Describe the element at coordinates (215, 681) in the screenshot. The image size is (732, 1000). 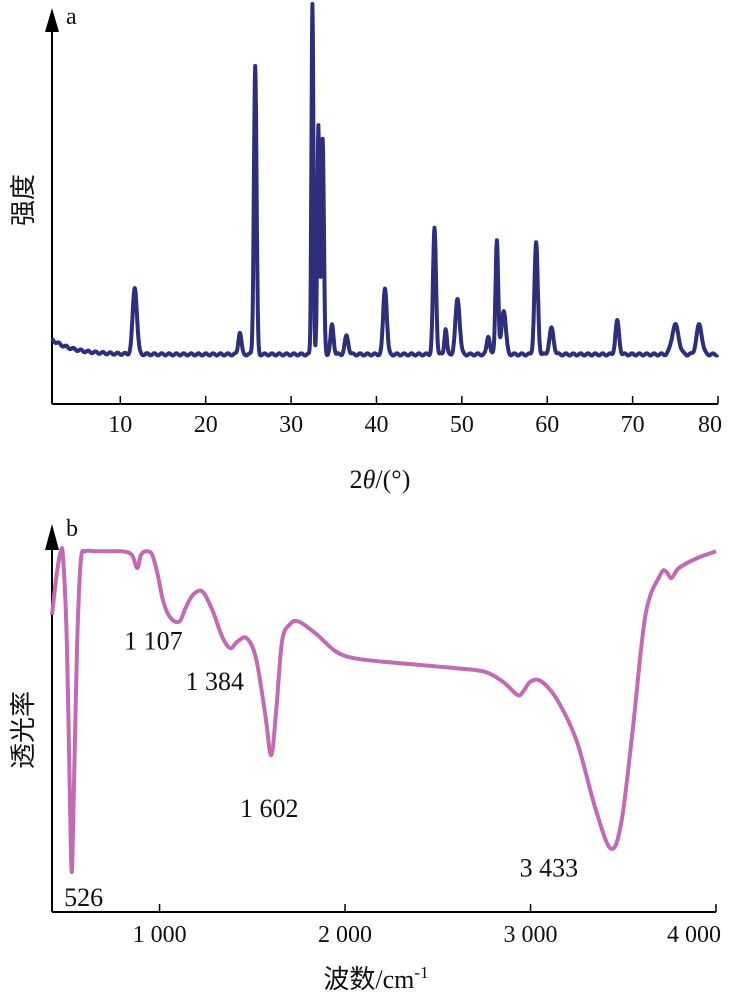
I see `ftir-peak-label: 1 384` at that location.